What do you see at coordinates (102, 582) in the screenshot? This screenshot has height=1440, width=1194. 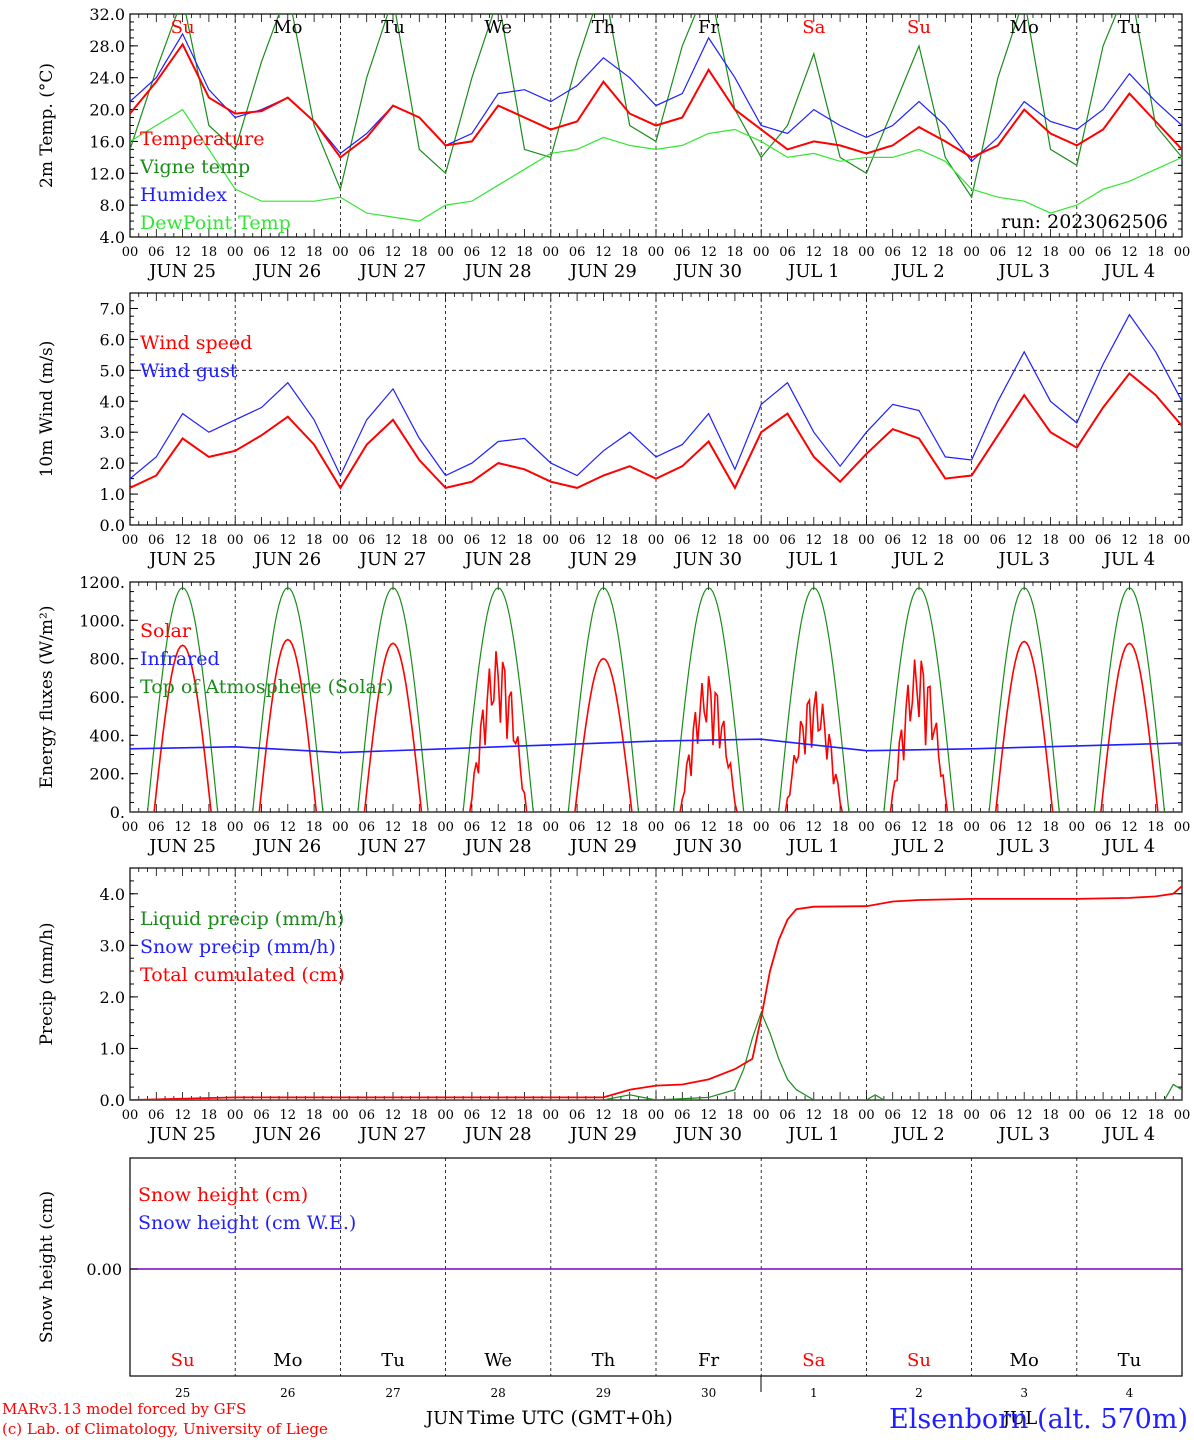 I see `y-tick-label: 1200.` at bounding box center [102, 582].